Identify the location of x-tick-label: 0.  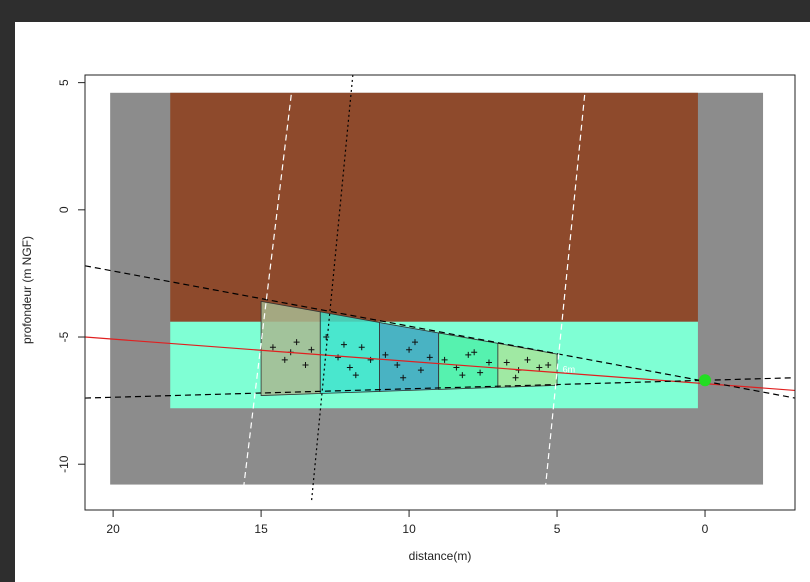
(705, 529).